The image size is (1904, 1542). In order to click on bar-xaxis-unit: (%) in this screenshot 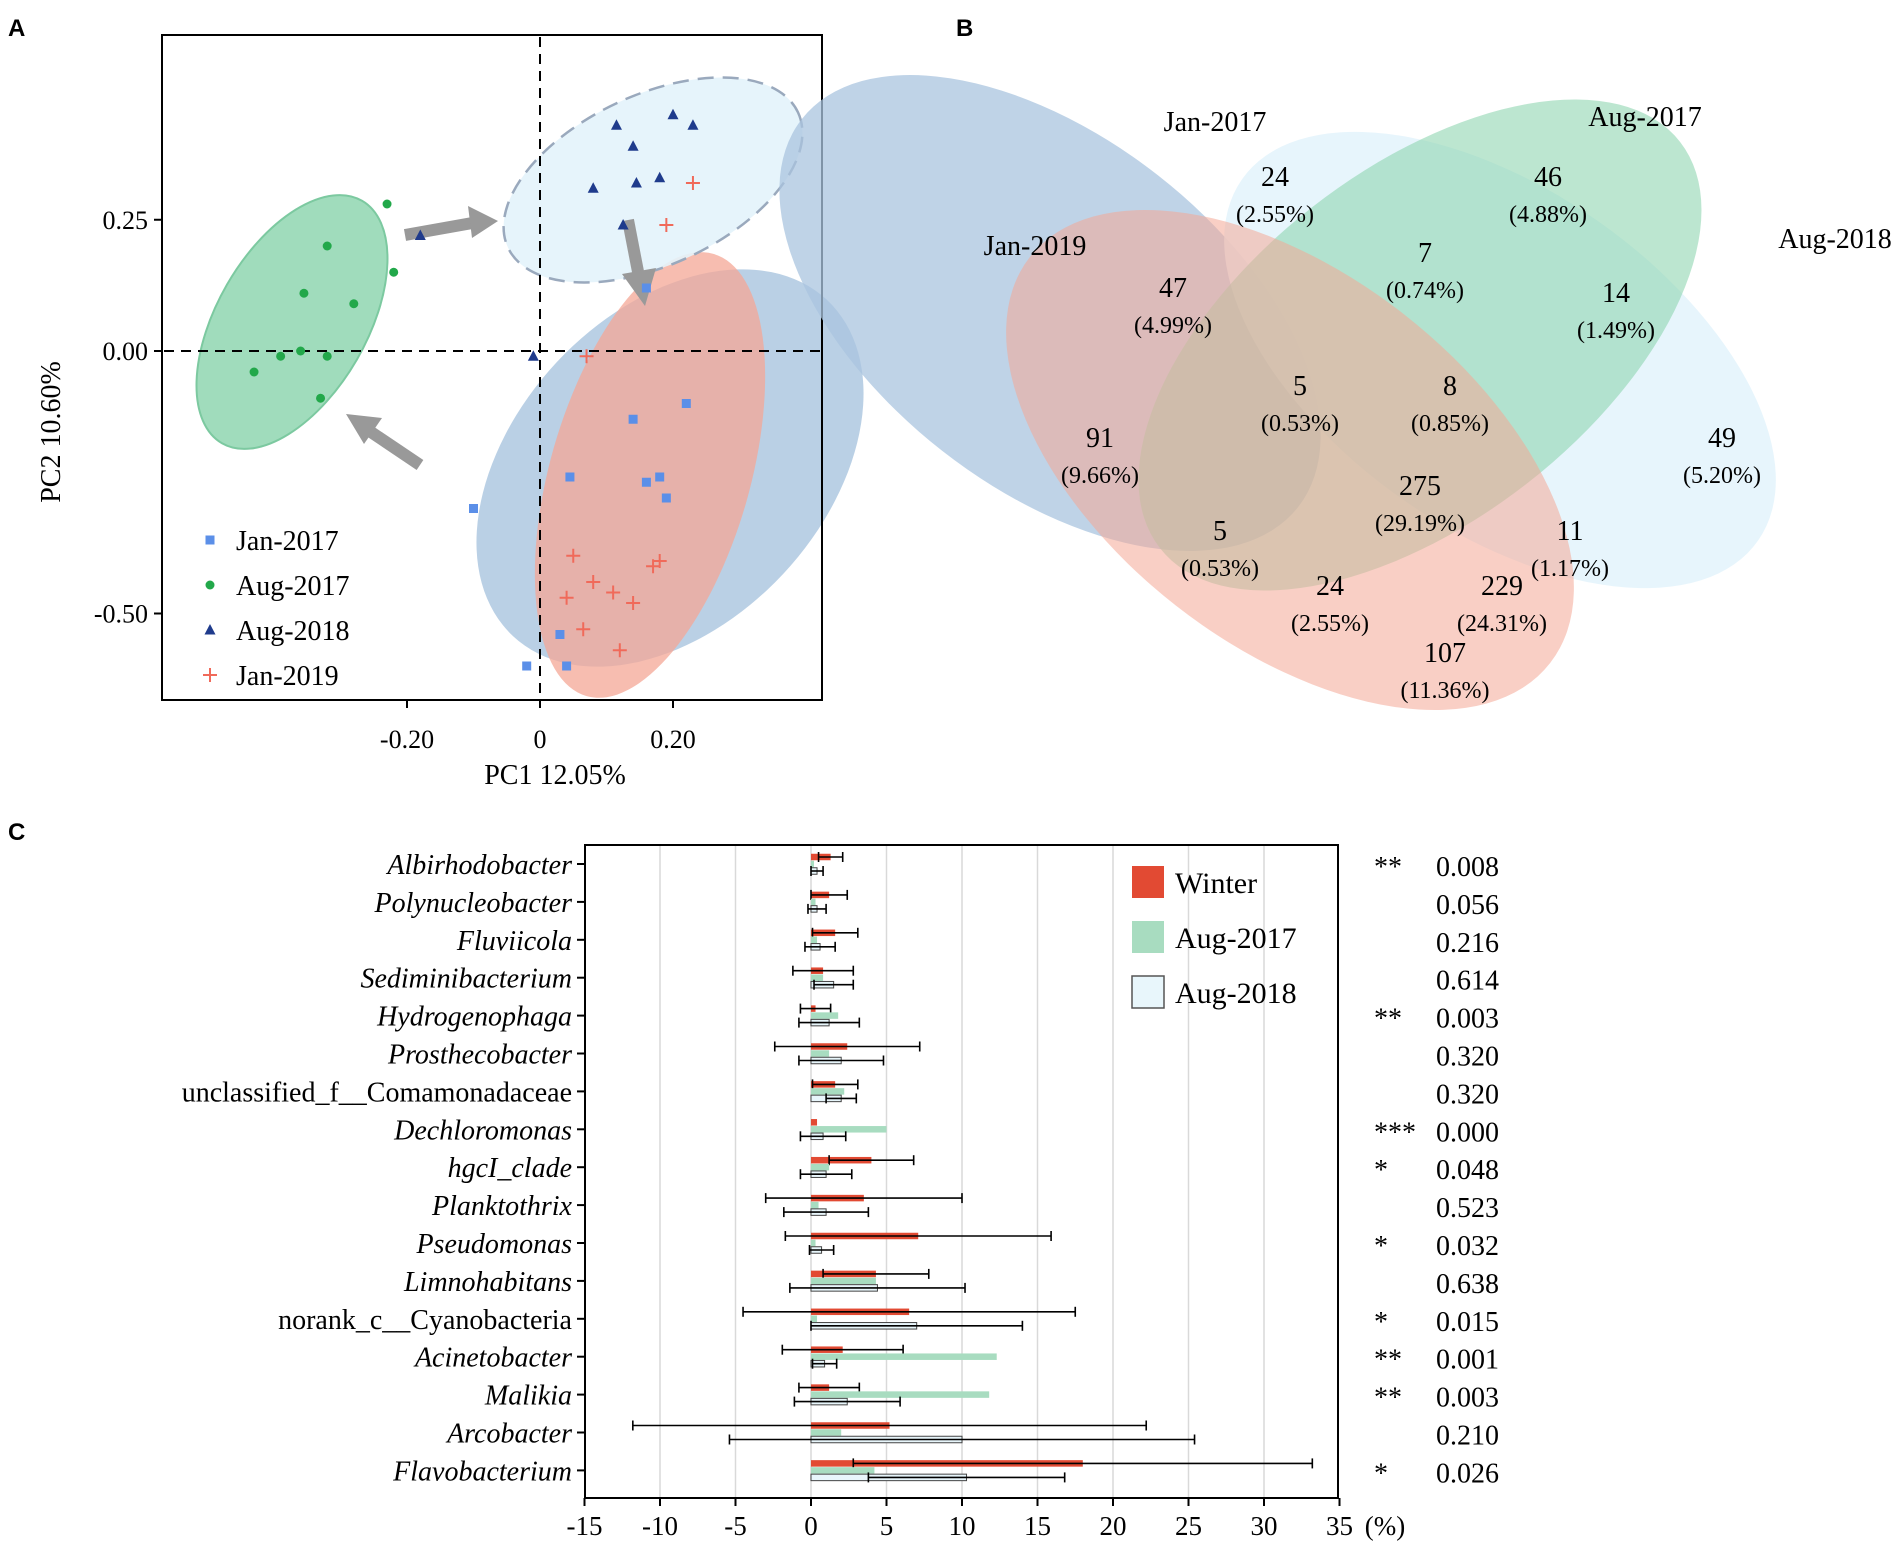, I will do `click(1385, 1526)`.